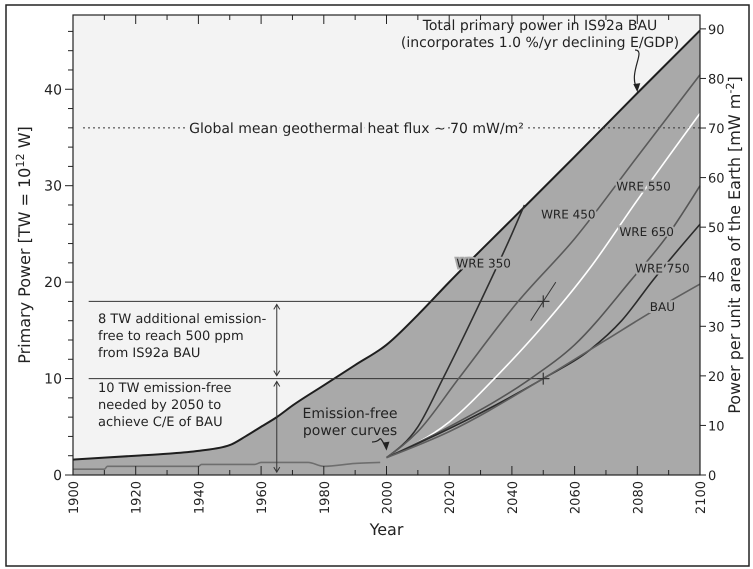 This screenshot has height=569, width=753. I want to click on y-tick-label: 20, so click(53, 283).